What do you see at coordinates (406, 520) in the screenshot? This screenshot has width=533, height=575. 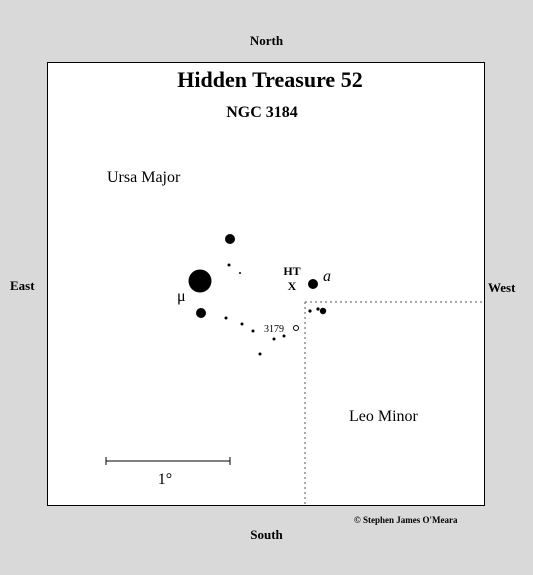 I see `copyright: © Stephen James O'Meara` at bounding box center [406, 520].